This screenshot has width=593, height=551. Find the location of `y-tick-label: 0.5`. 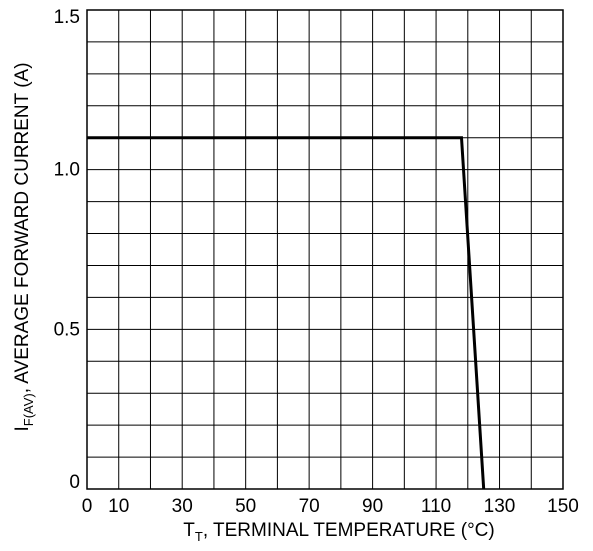

y-tick-label: 0.5 is located at coordinates (67, 329).